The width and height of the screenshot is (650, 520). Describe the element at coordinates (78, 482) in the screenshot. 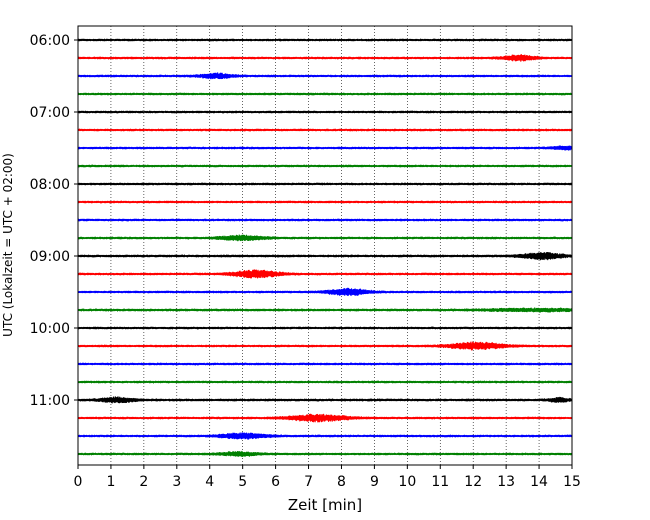

I see `x-tick-label: 0` at that location.